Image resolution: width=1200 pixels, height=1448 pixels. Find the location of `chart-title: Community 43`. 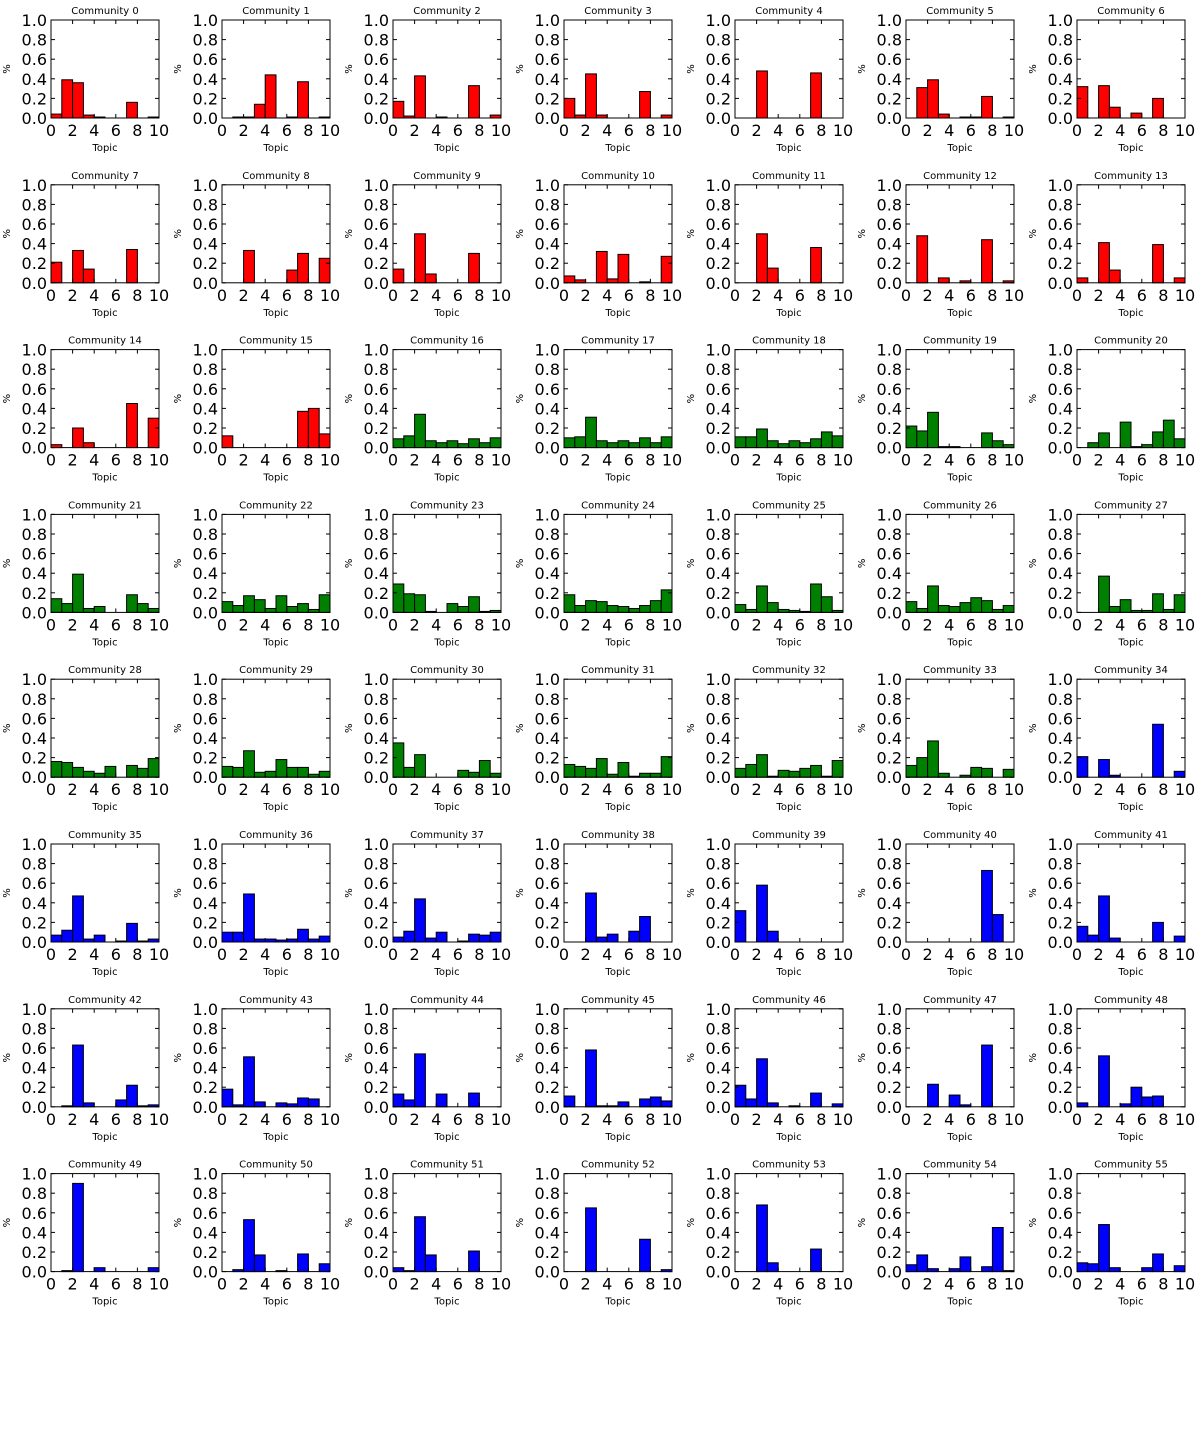

chart-title: Community 43 is located at coordinates (276, 1000).